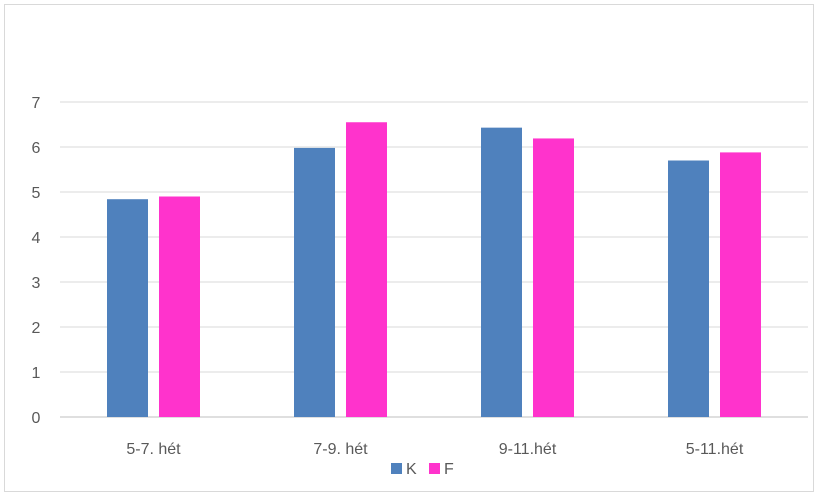  Describe the element at coordinates (715, 449) in the screenshot. I see `x-tick-label: 5-11.hét` at that location.